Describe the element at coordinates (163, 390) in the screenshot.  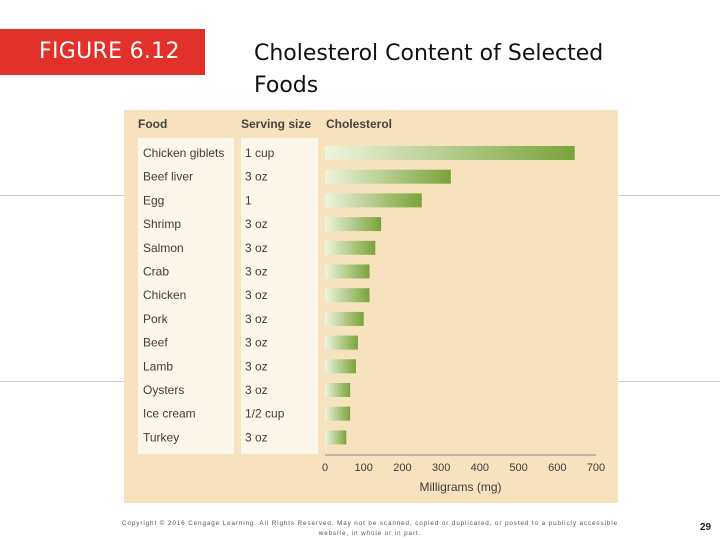
I see `food-label: Oysters` at that location.